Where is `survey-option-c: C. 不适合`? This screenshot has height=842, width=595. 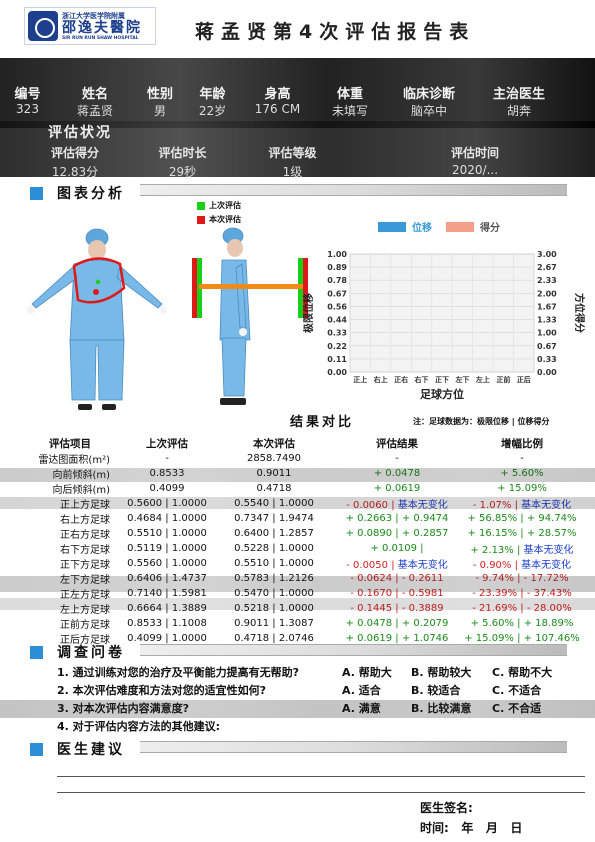
survey-option-c: C. 不适合 is located at coordinates (517, 690).